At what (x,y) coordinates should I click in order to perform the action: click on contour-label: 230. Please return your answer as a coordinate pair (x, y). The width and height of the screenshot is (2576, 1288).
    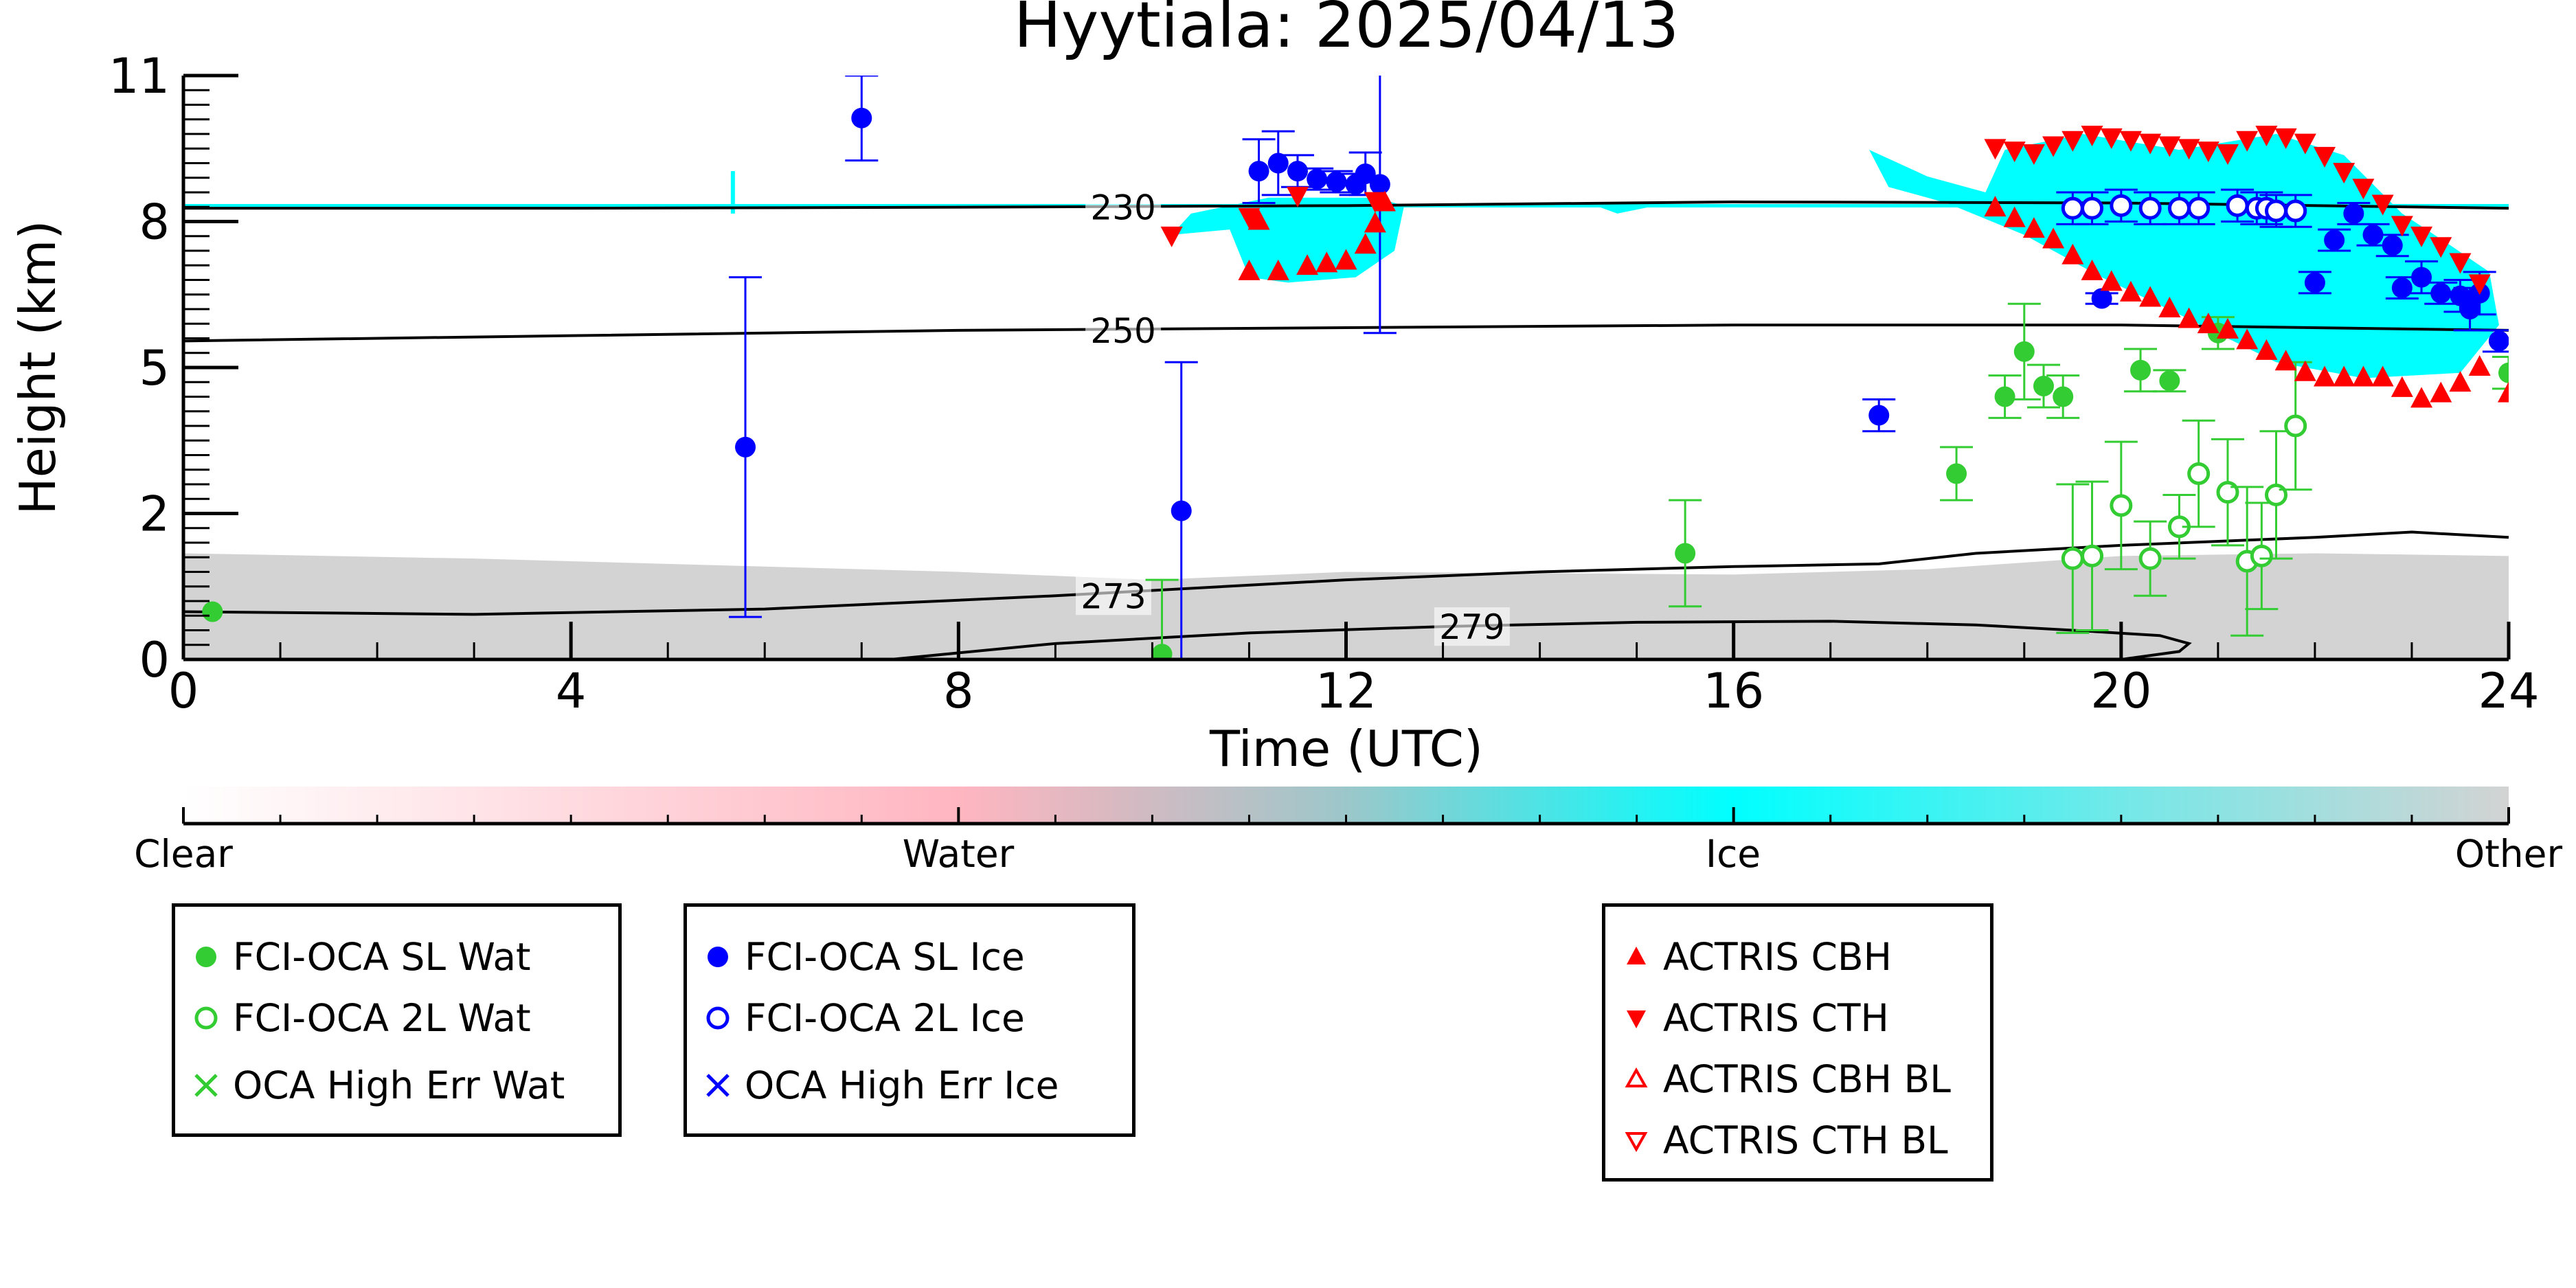
    Looking at the image, I should click on (1122, 208).